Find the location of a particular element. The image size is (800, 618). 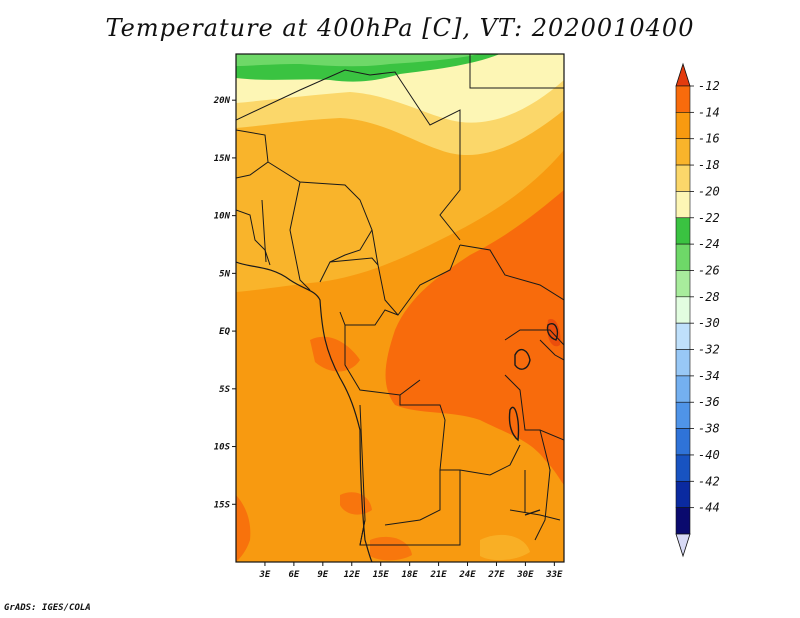

lon-tick-label: 30E is located at coordinates (525, 575).